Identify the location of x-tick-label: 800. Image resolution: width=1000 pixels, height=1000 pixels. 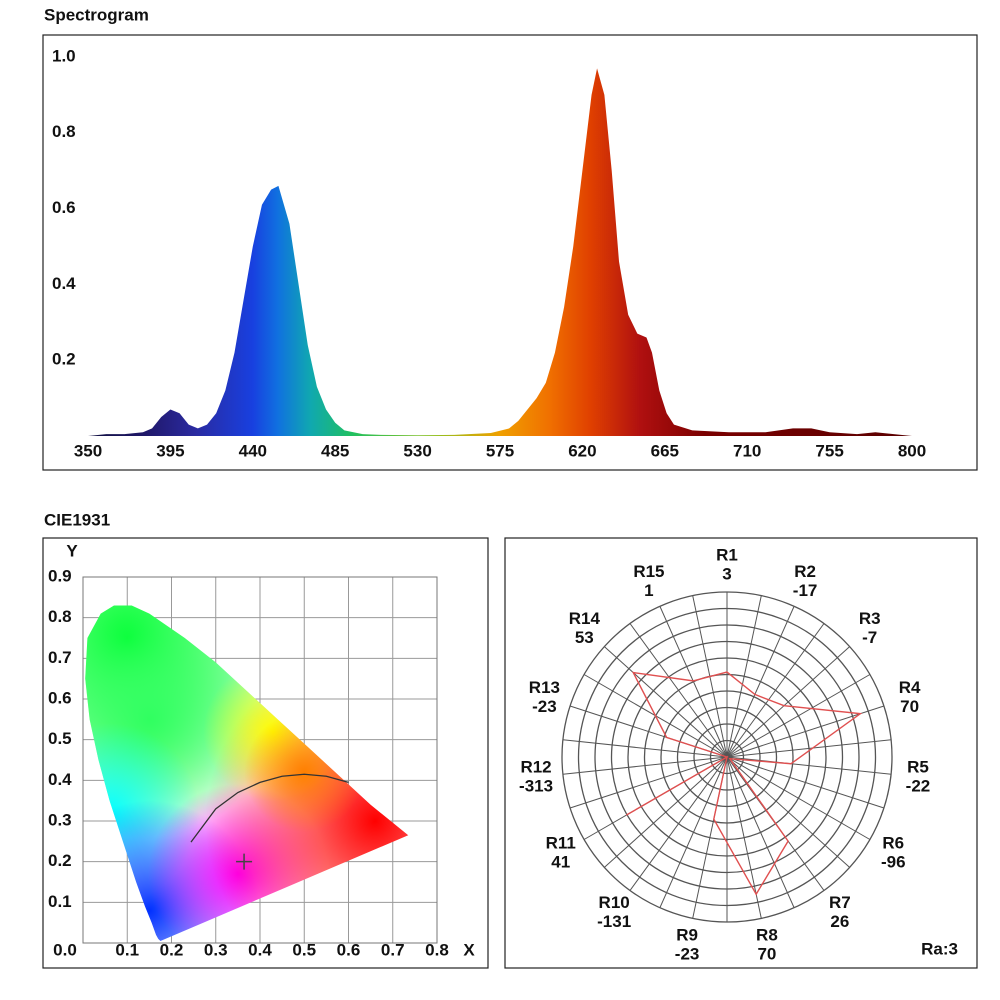
(912, 450).